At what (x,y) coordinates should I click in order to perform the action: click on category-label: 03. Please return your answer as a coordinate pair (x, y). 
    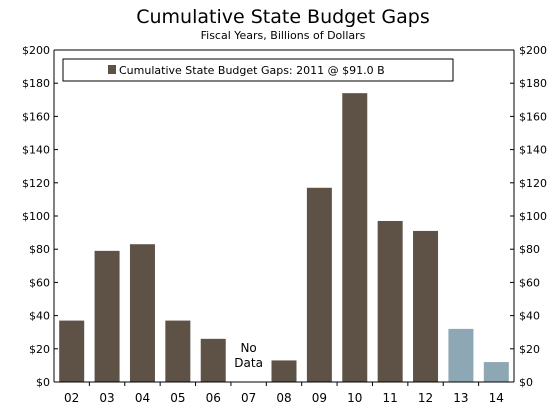
    Looking at the image, I should click on (106, 398).